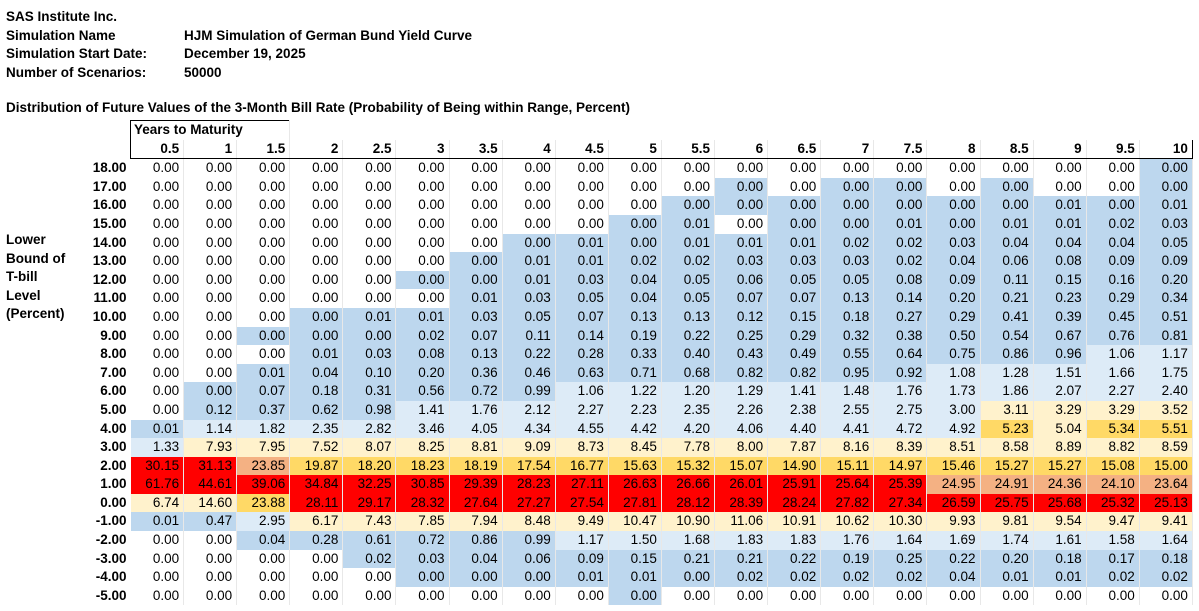 The width and height of the screenshot is (1199, 611). What do you see at coordinates (316, 522) in the screenshot?
I see `probability-cell: 6.17` at bounding box center [316, 522].